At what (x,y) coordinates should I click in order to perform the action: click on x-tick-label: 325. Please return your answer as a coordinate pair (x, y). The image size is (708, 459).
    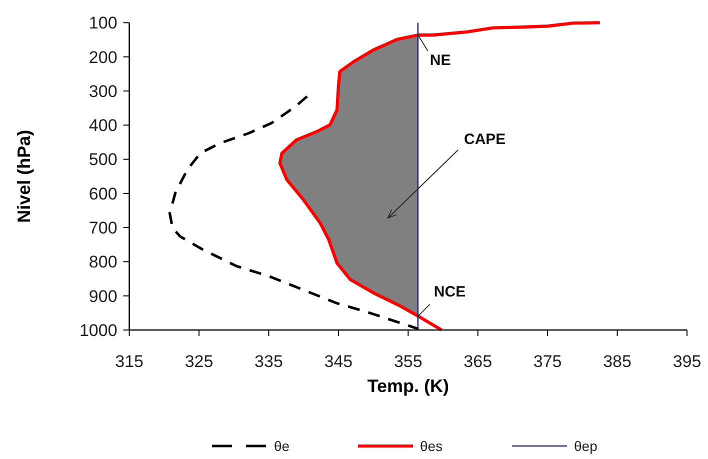
    Looking at the image, I should click on (199, 361).